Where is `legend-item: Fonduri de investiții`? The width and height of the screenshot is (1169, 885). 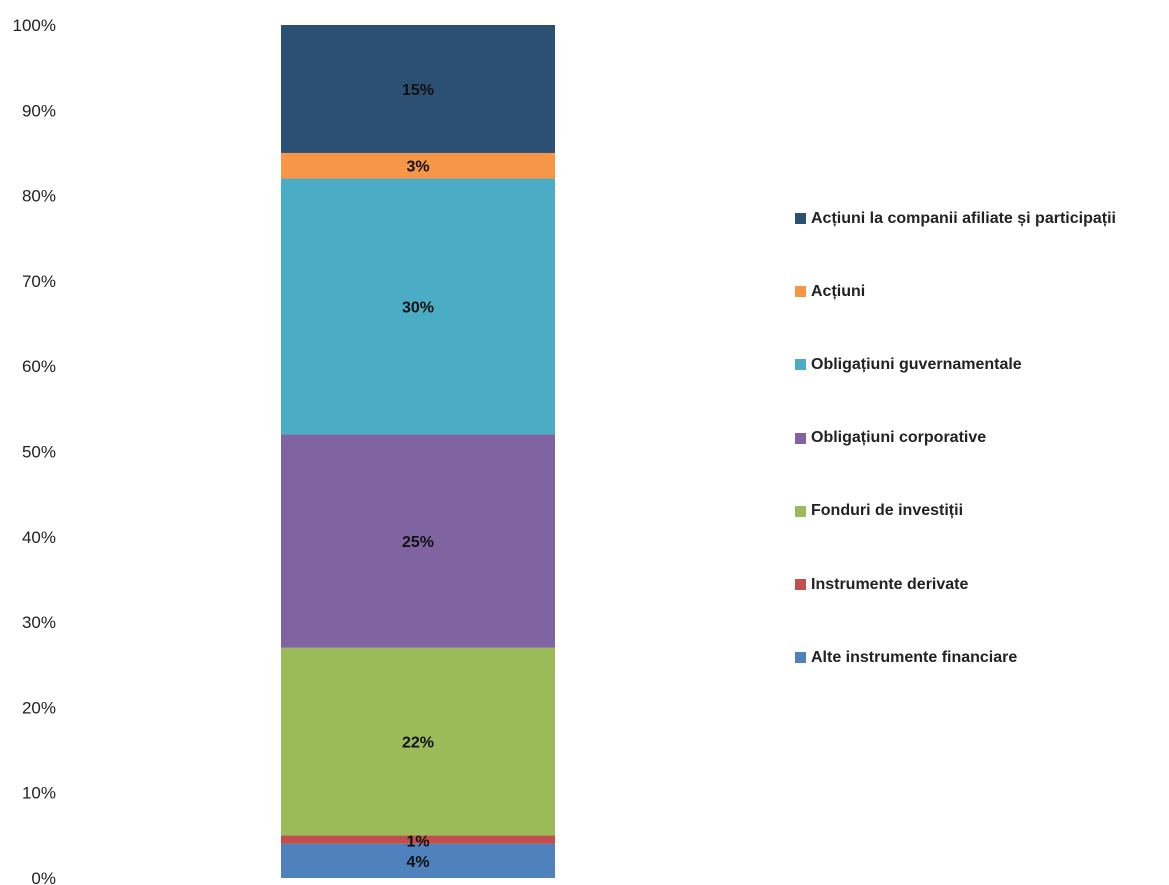
legend-item: Fonduri de investiții is located at coordinates (955, 511).